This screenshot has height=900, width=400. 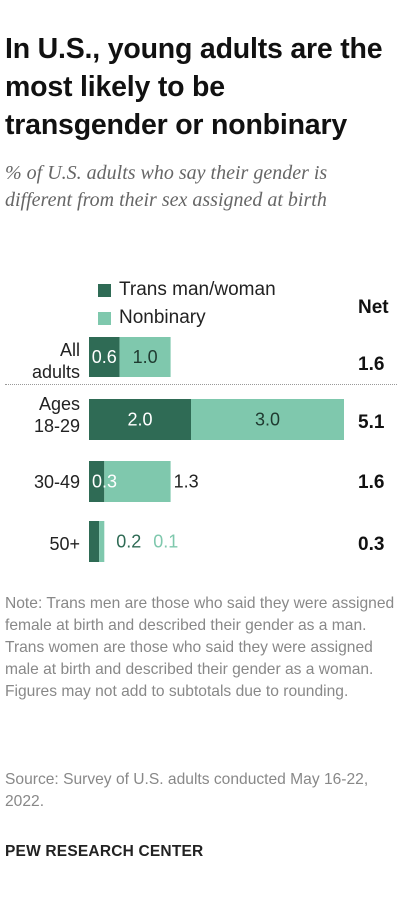 What do you see at coordinates (56, 482) in the screenshot?
I see `category-label-line: 30-49` at bounding box center [56, 482].